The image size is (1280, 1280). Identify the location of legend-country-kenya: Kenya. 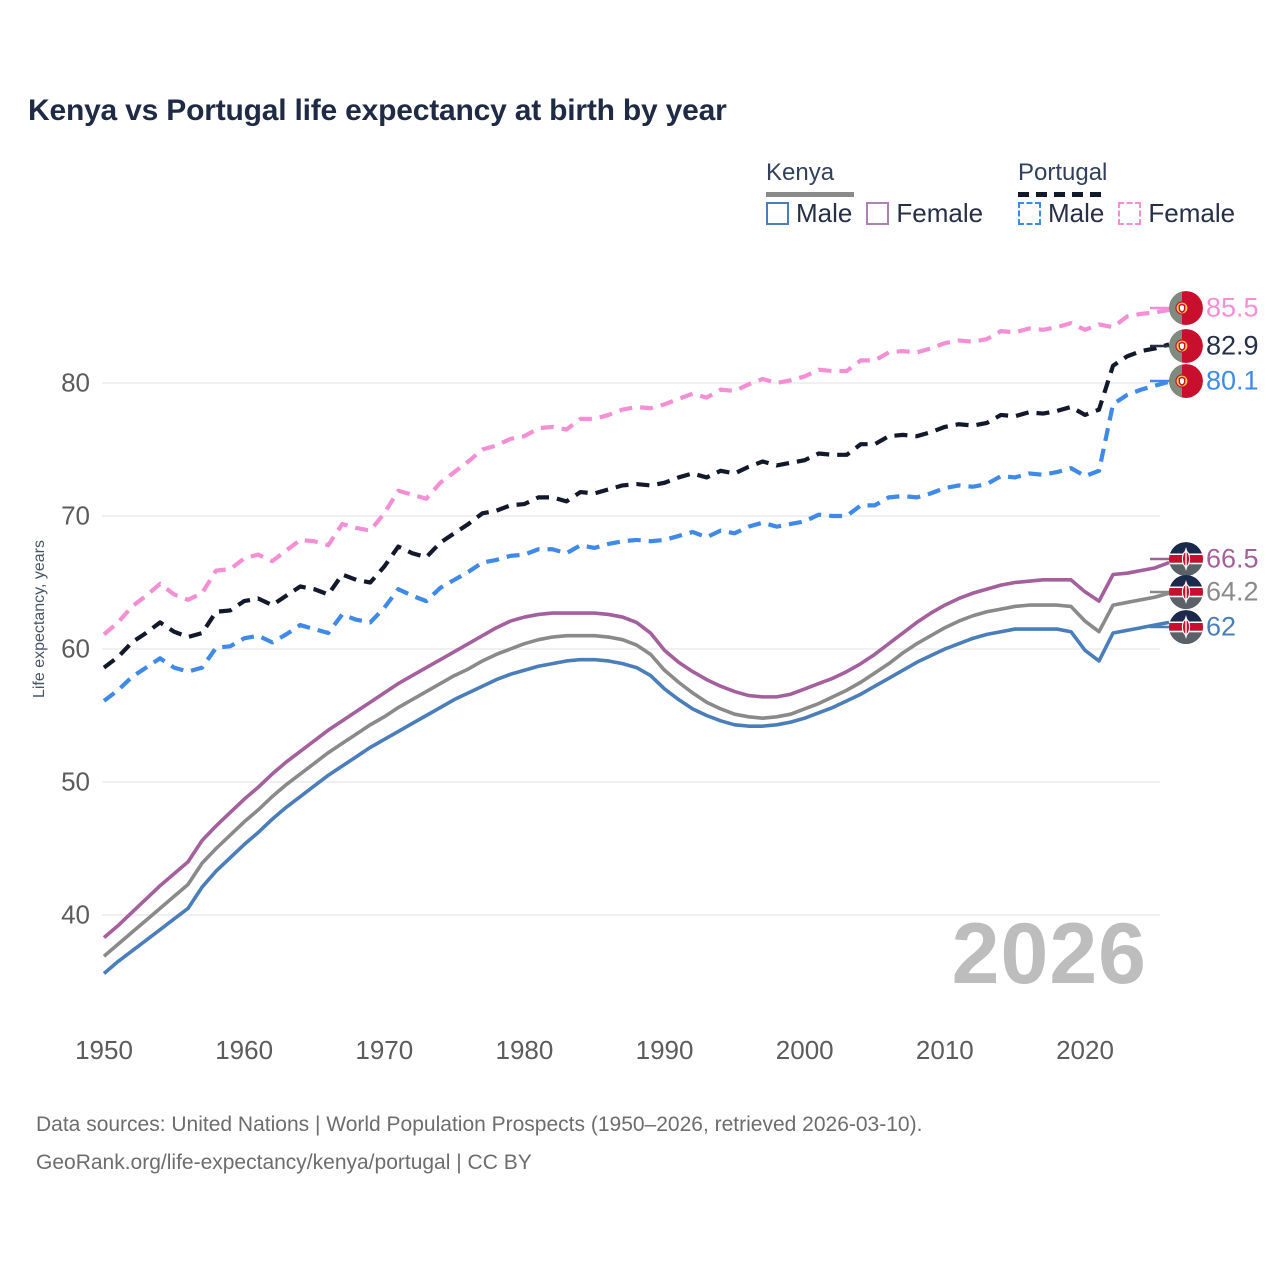
(800, 172).